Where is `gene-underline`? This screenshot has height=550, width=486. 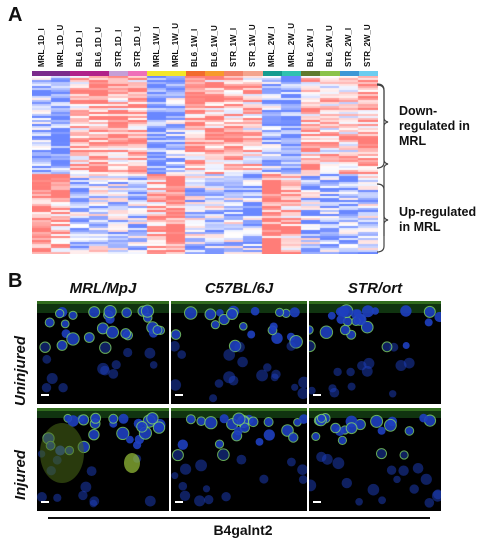 gene-underline is located at coordinates (239, 518).